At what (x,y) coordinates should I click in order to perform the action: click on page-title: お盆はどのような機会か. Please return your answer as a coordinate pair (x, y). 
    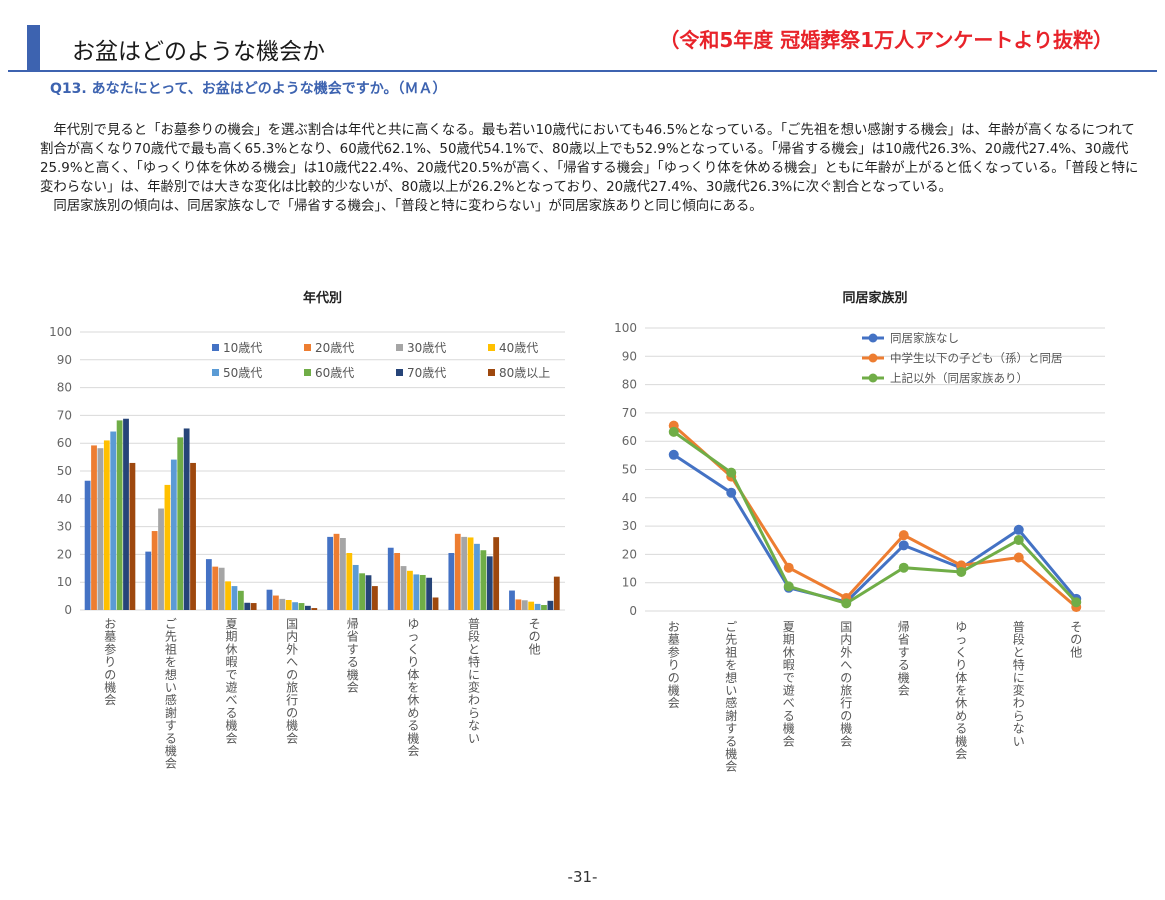
    Looking at the image, I should click on (198, 52).